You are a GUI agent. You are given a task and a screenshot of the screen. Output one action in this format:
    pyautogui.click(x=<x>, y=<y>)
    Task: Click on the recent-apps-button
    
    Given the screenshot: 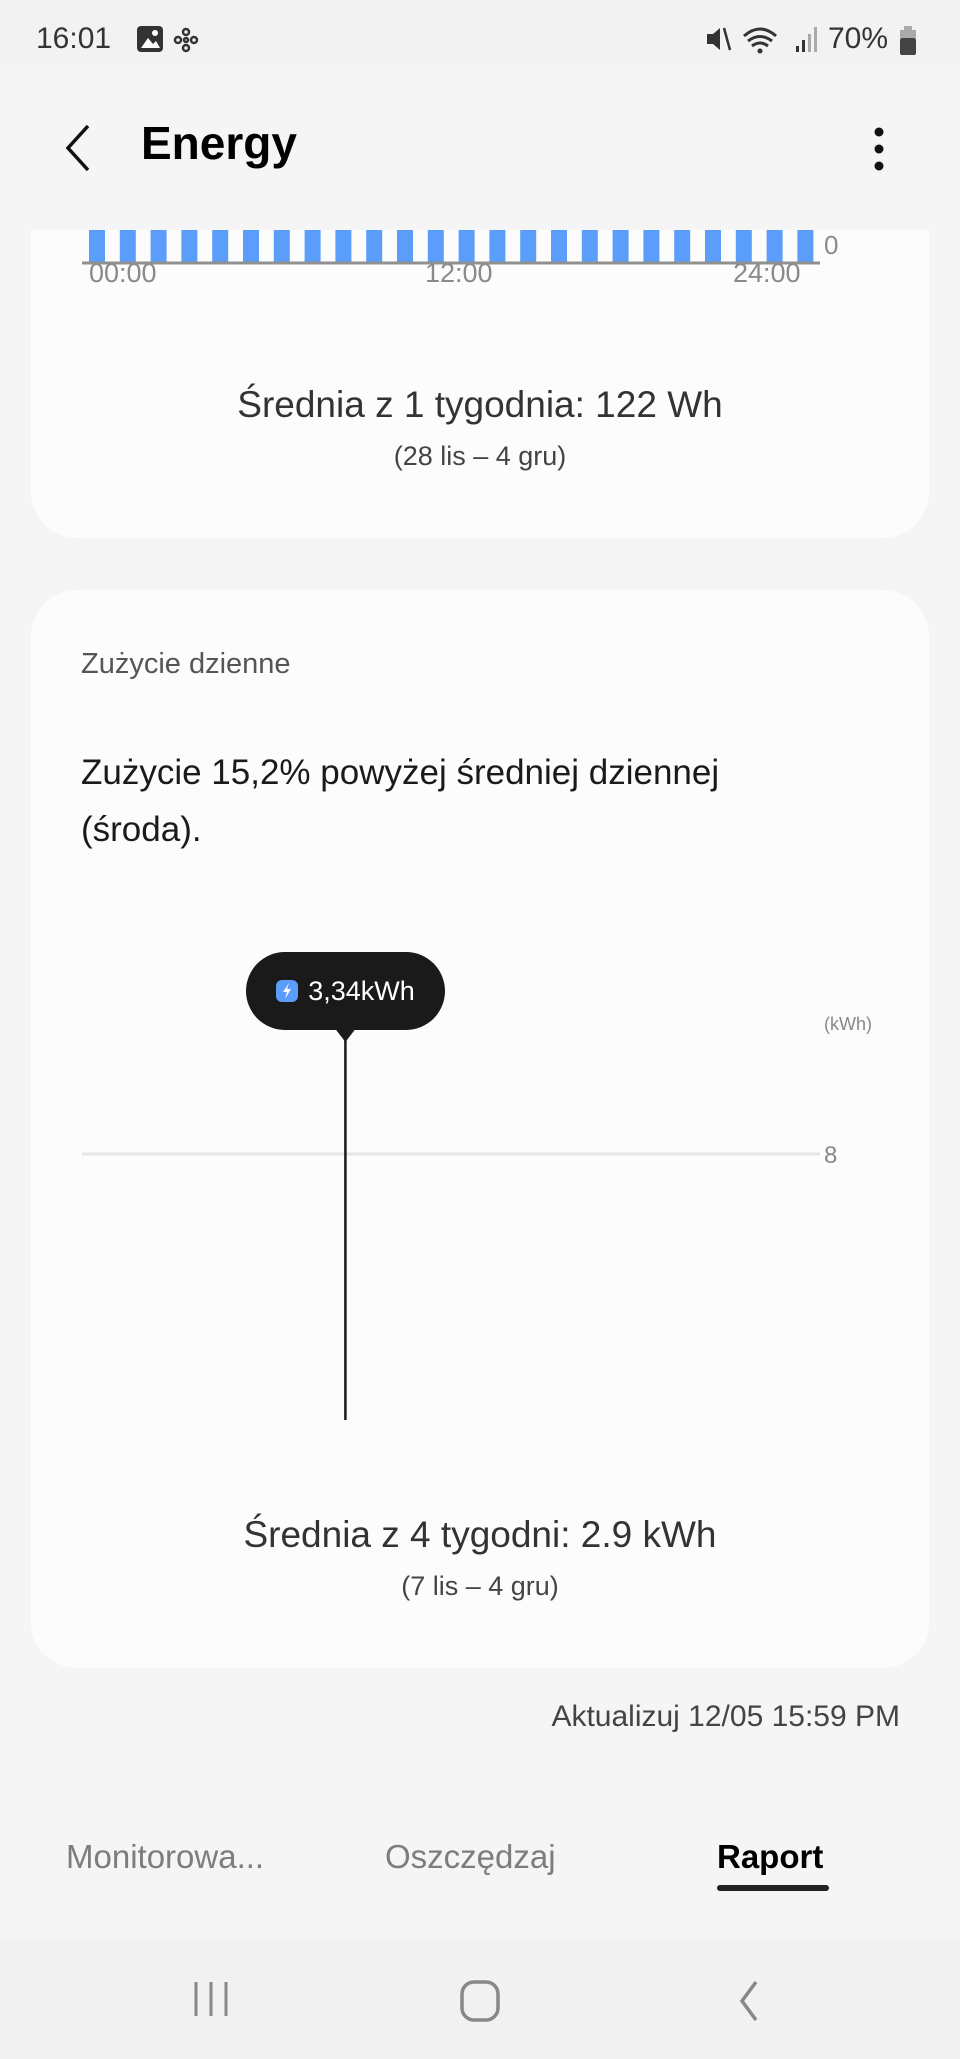 What is the action you would take?
    pyautogui.click(x=212, y=1999)
    